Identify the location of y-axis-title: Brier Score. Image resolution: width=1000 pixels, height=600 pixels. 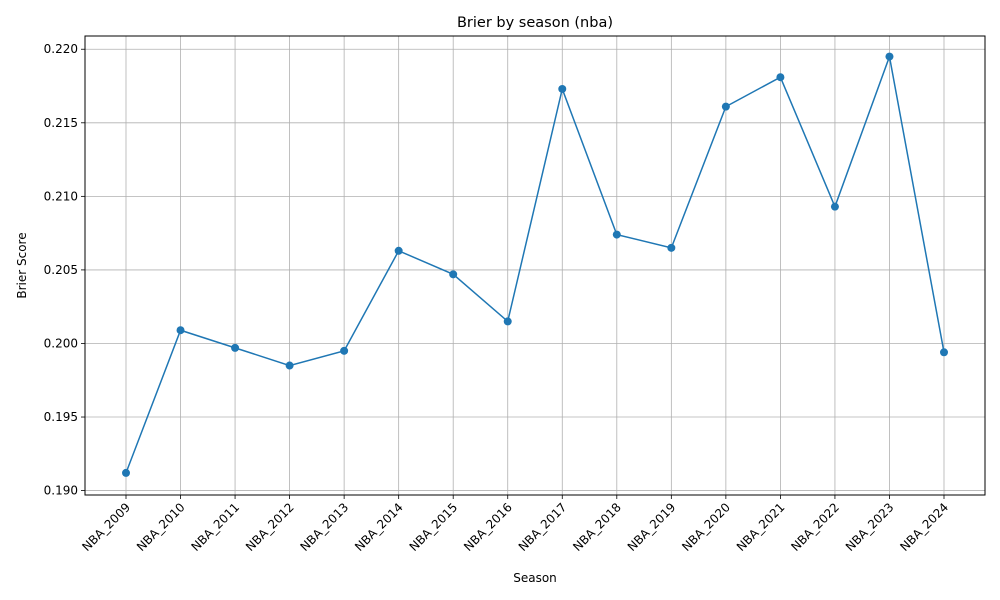
(22, 265).